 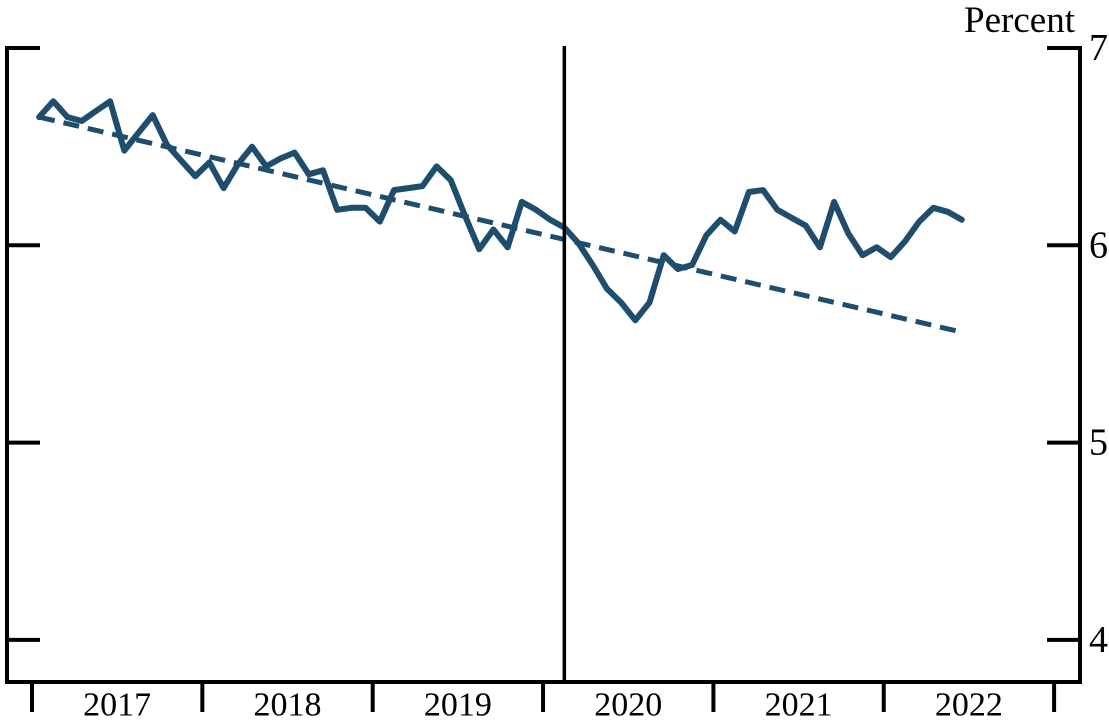 What do you see at coordinates (1098, 640) in the screenshot?
I see `y-axis-tick-label: 4` at bounding box center [1098, 640].